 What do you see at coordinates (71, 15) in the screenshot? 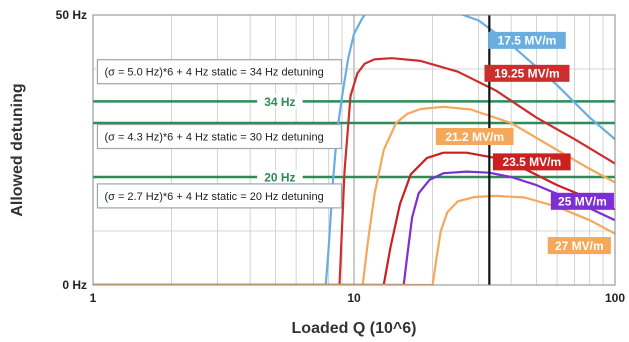
I see `y-tick-label: 50 Hz` at bounding box center [71, 15].